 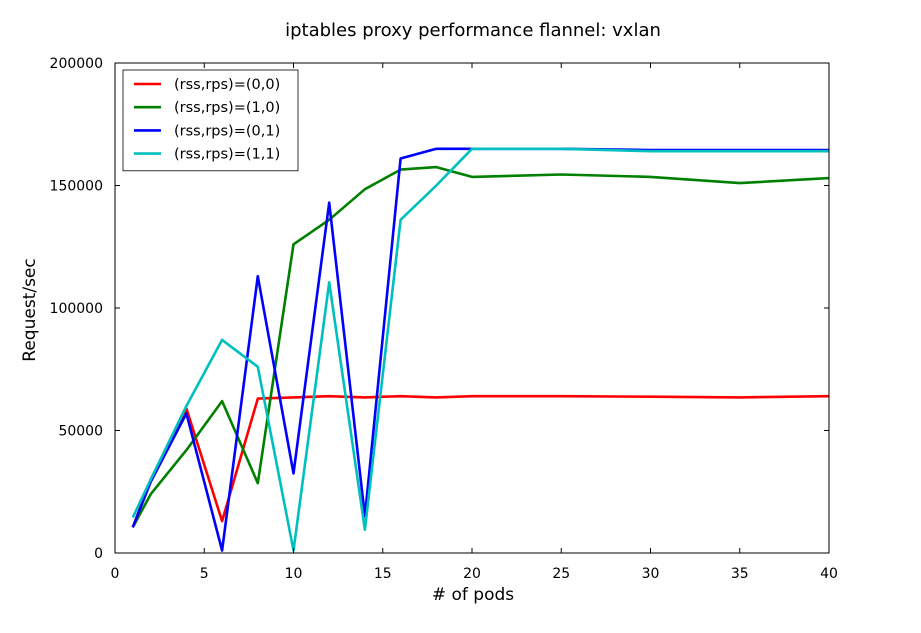 I want to click on x-tick-label: 30, so click(x=651, y=574).